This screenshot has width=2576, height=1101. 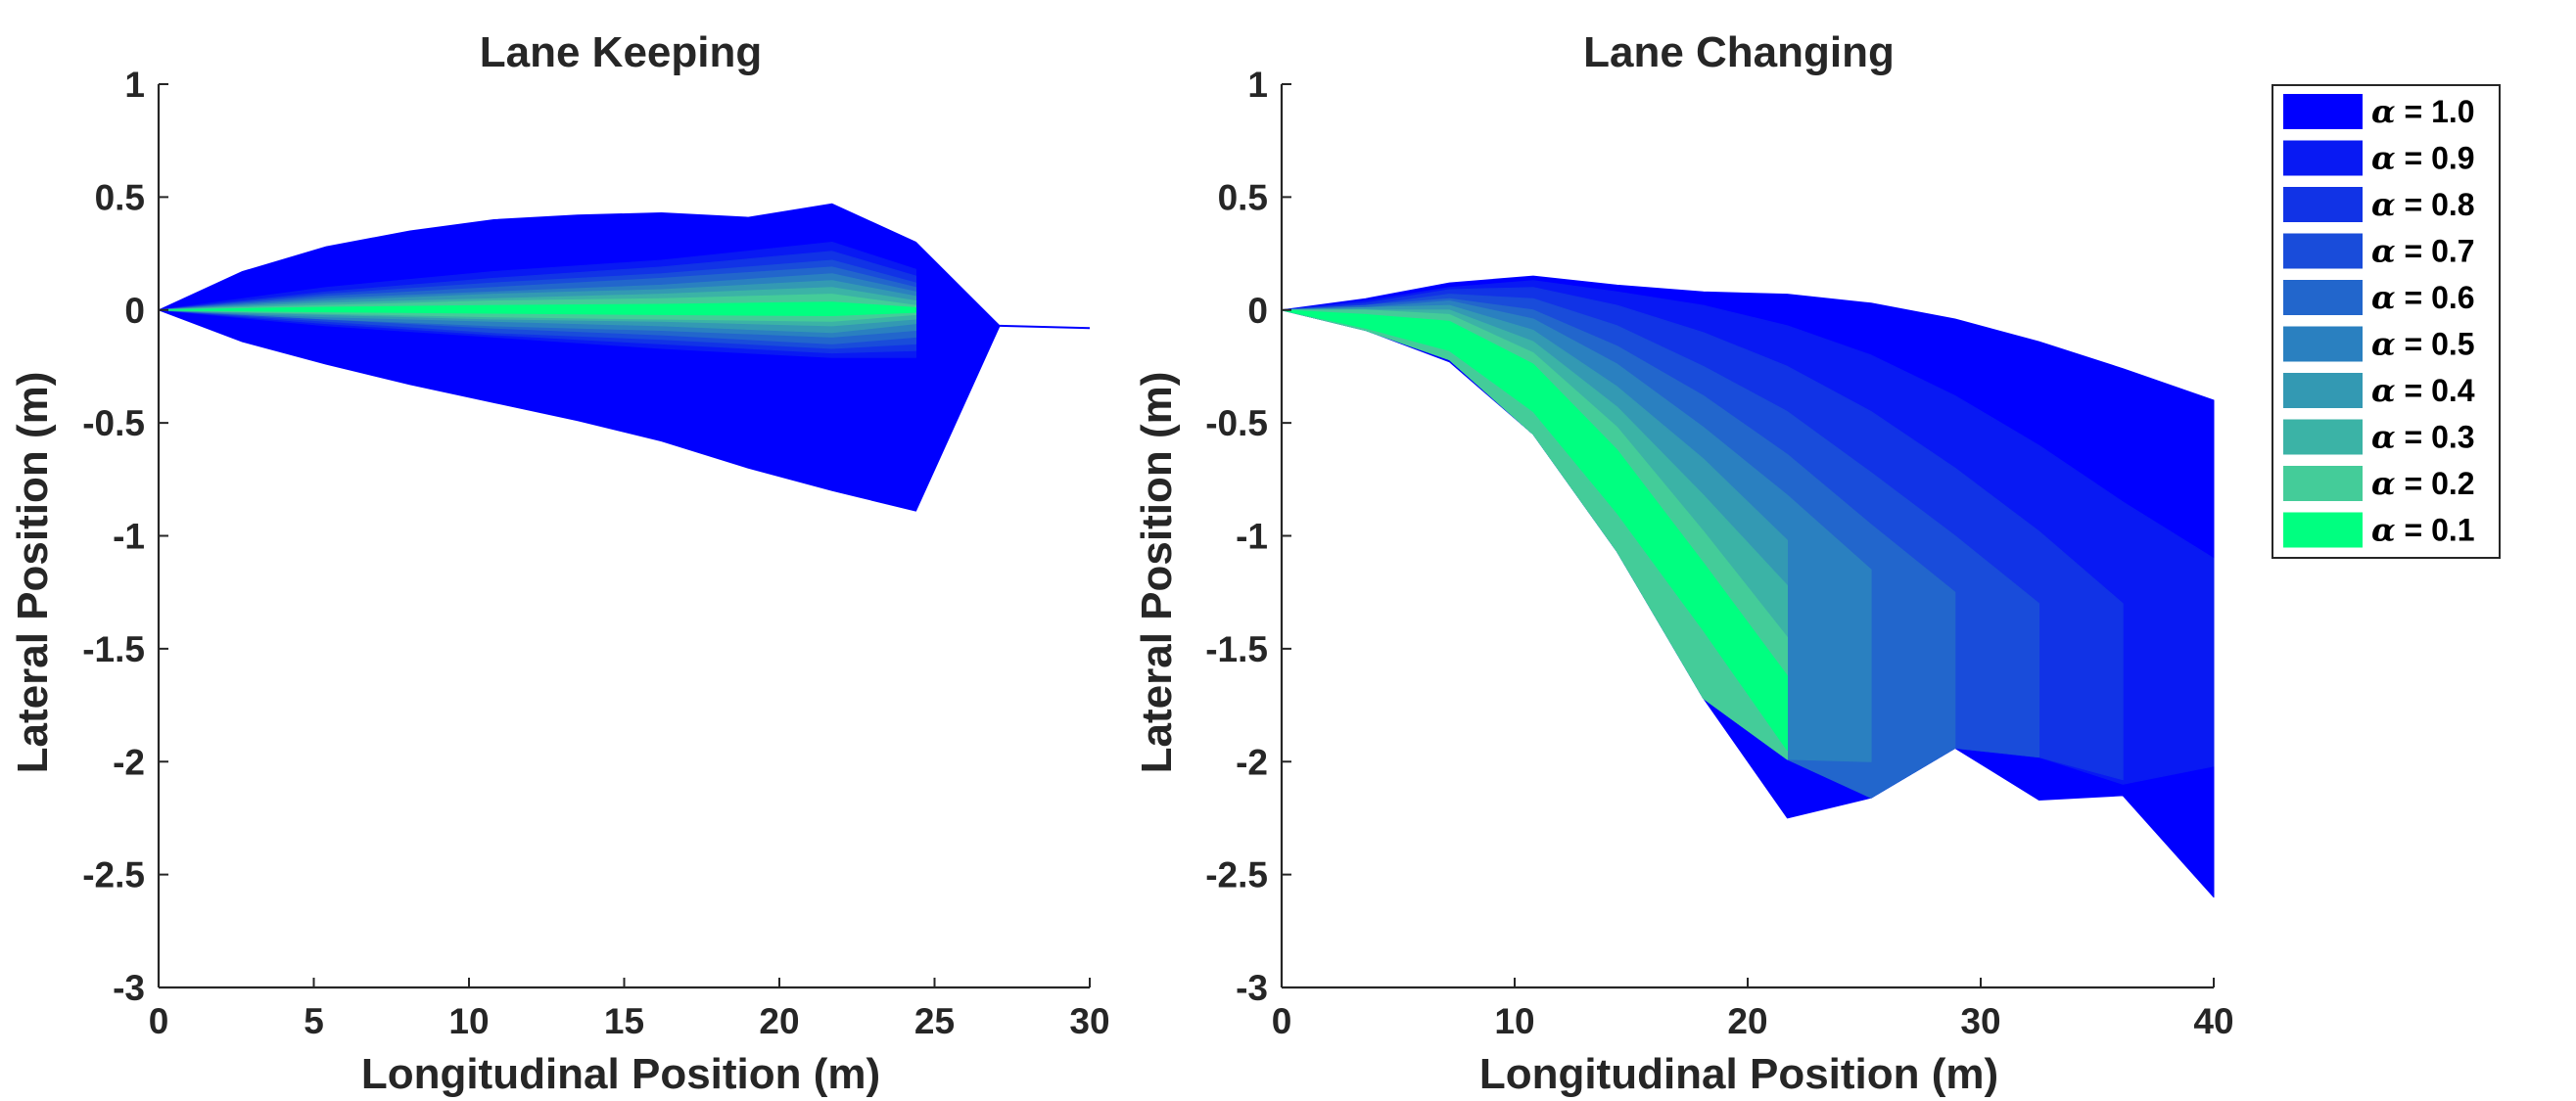 What do you see at coordinates (113, 875) in the screenshot?
I see `lane-keeping-y-tick-label: -2.5` at bounding box center [113, 875].